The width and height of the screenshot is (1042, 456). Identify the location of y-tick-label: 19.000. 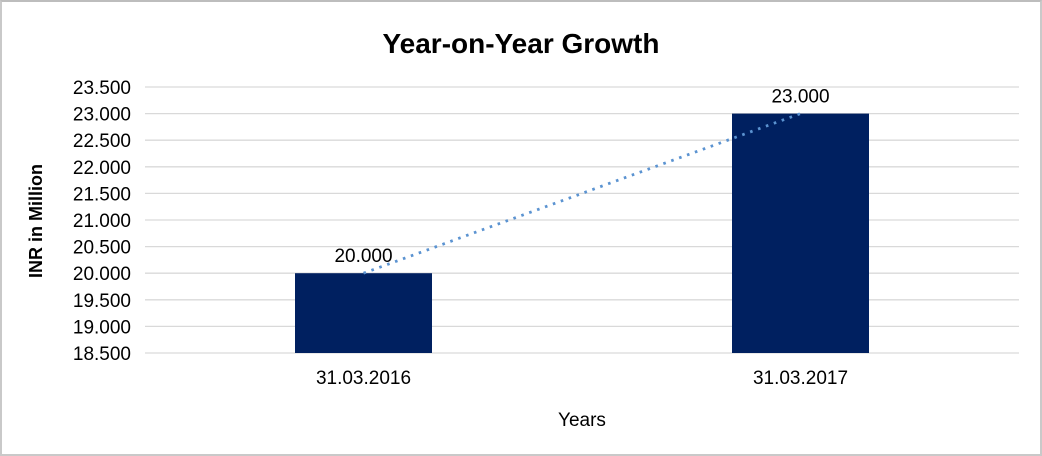
(102, 327).